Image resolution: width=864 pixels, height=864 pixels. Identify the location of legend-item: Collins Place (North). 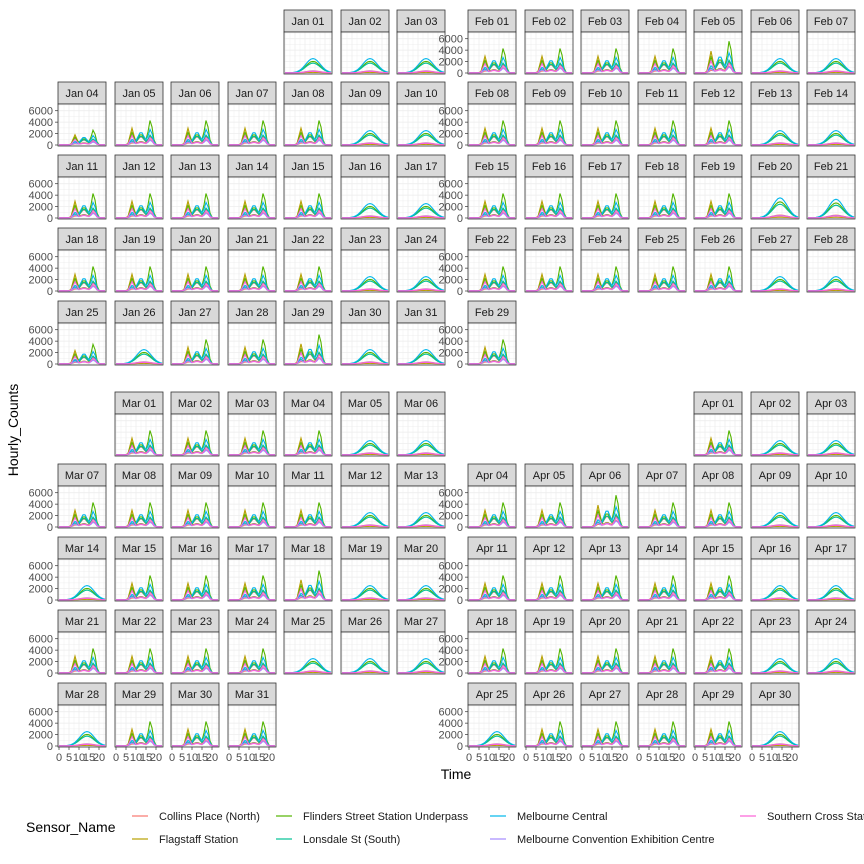
(196, 817).